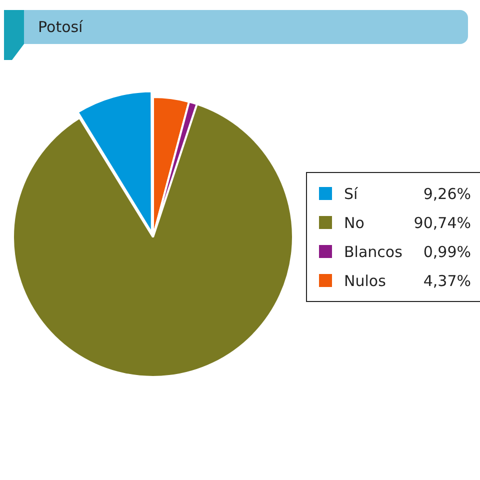 The image size is (480, 480). I want to click on data-label: 4,37%, so click(447, 281).